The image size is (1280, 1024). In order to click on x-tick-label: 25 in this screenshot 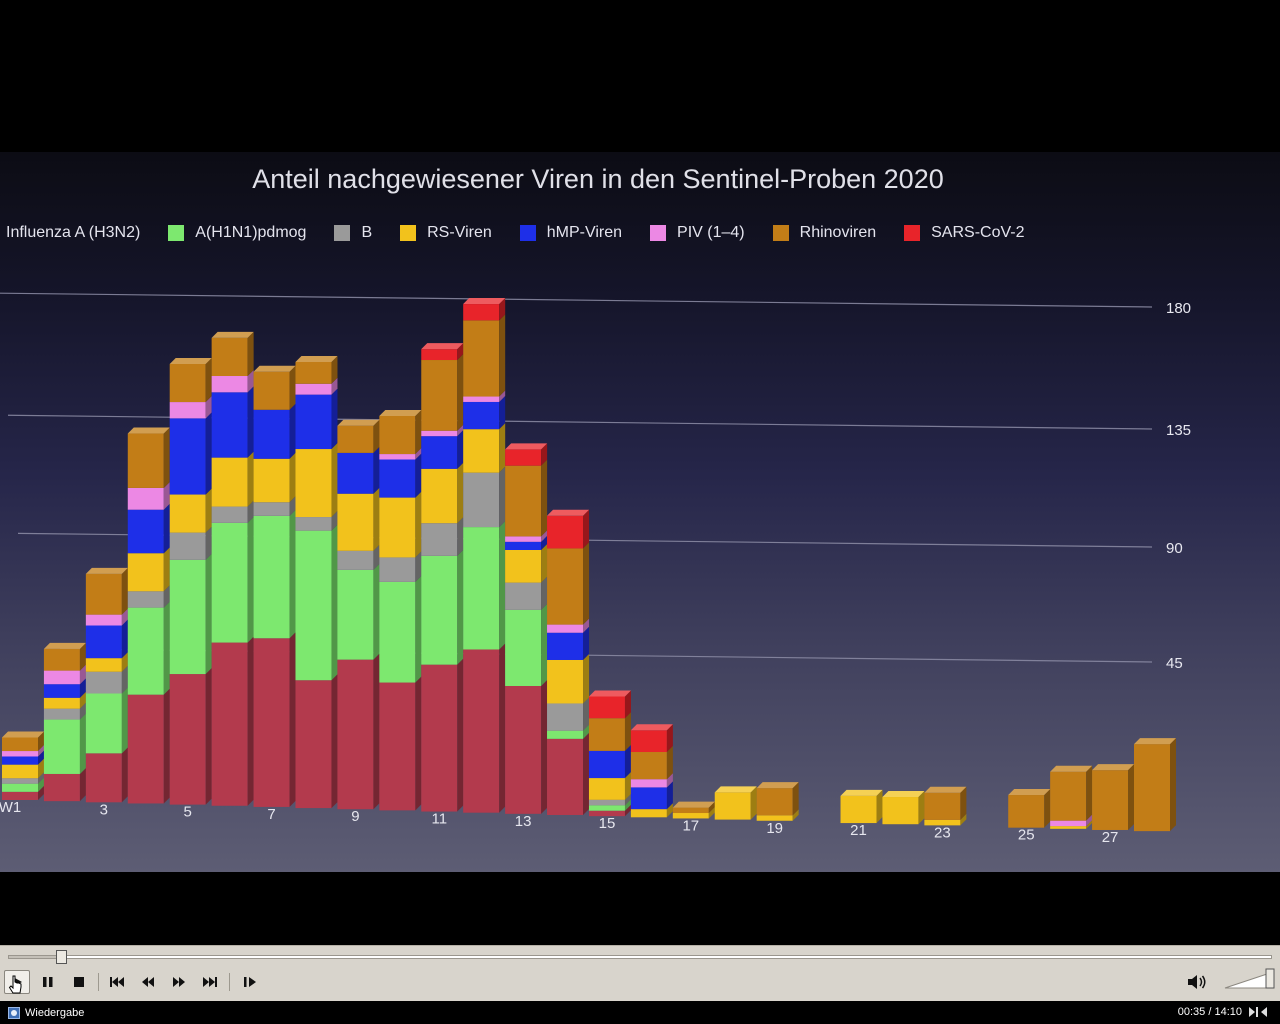, I will do `click(1026, 835)`.